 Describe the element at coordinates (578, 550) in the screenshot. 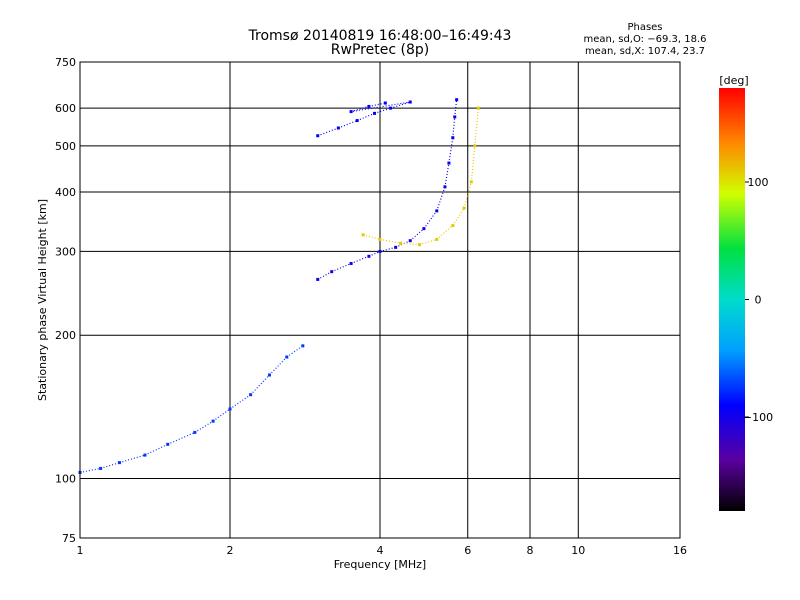

I see `x-tick-label: 10` at that location.